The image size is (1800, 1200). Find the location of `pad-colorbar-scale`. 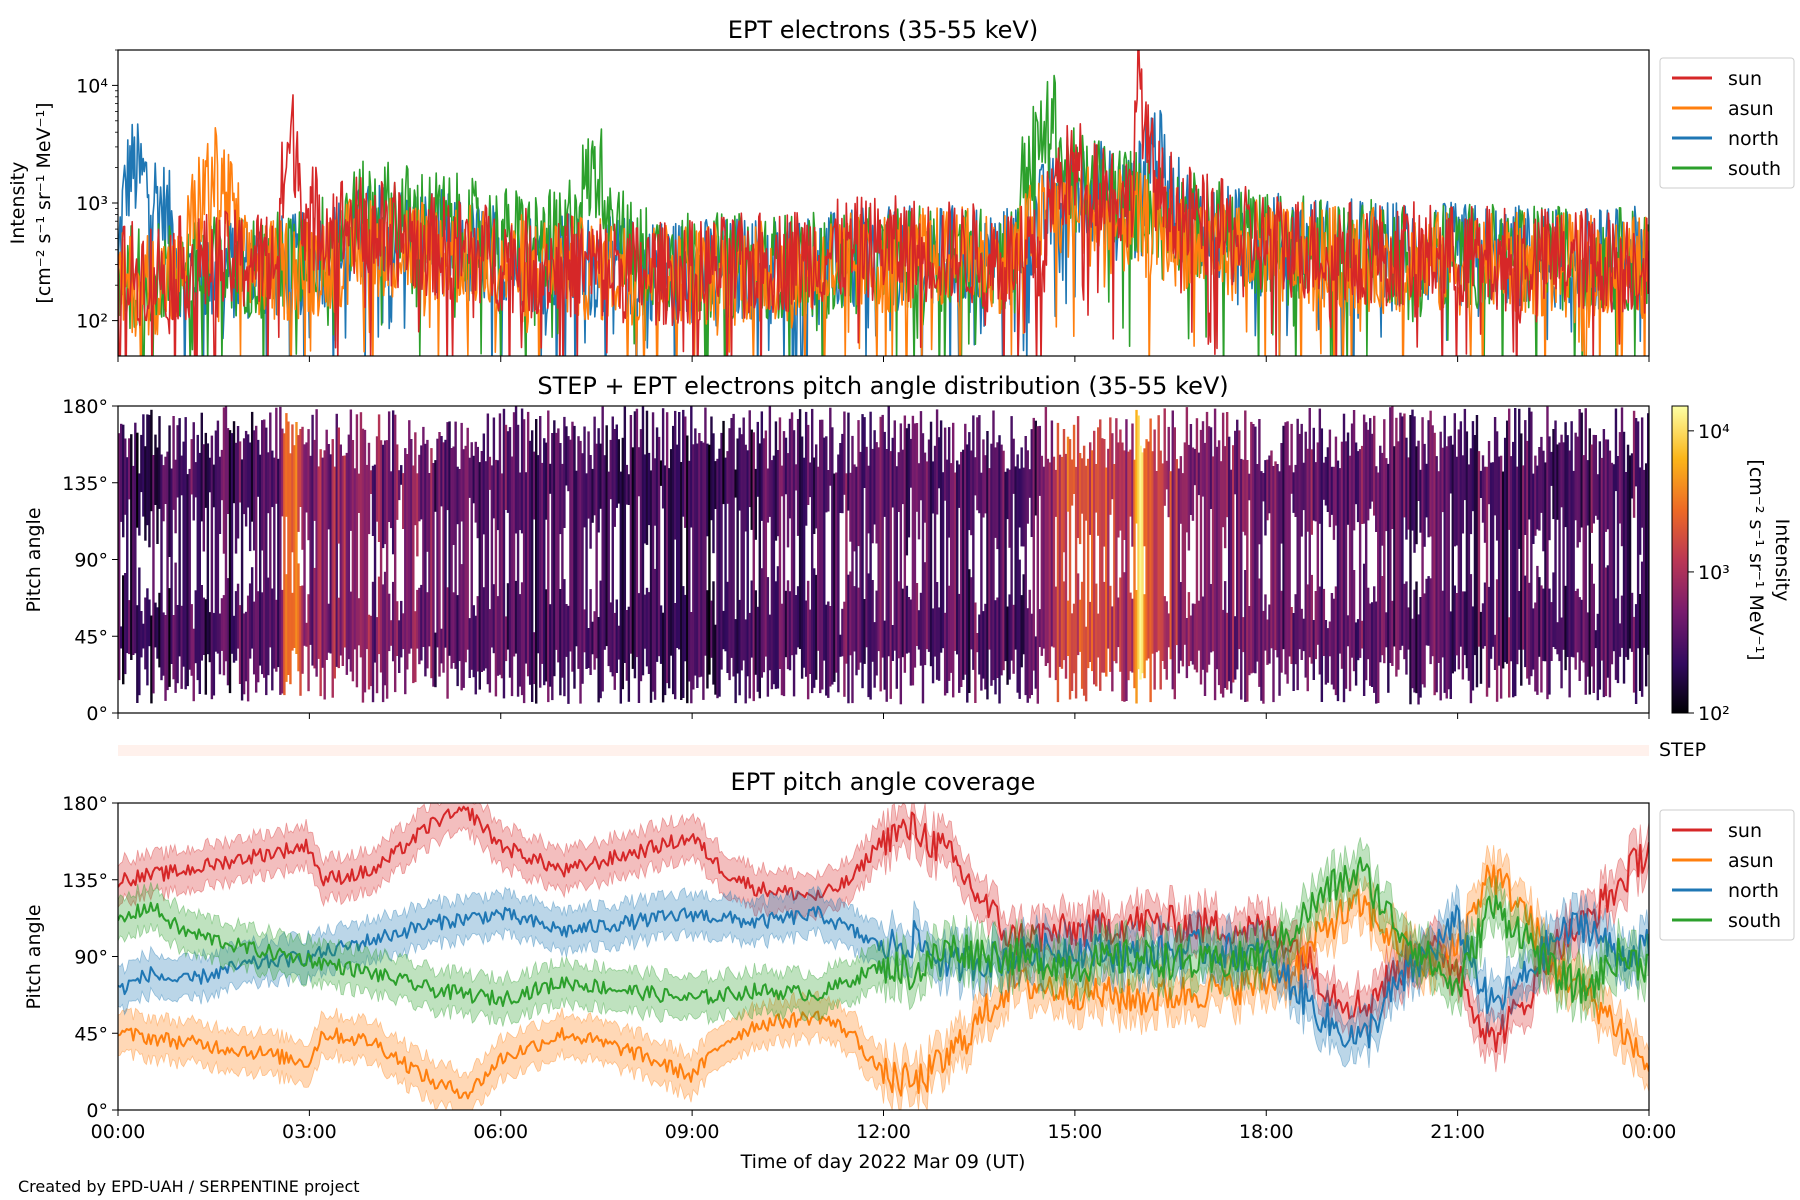

pad-colorbar-scale is located at coordinates (1680, 559).